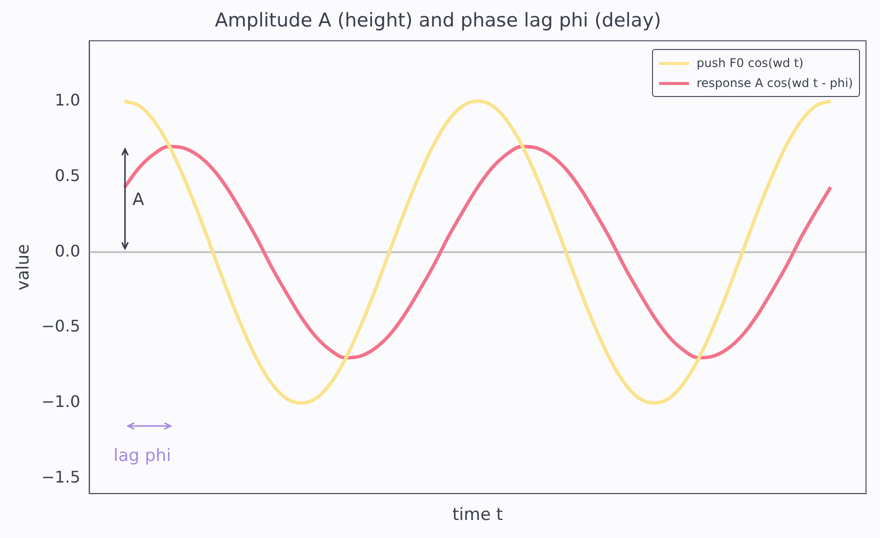 This screenshot has width=880, height=538. Describe the element at coordinates (67, 175) in the screenshot. I see `y-tick-label: 0.5` at that location.